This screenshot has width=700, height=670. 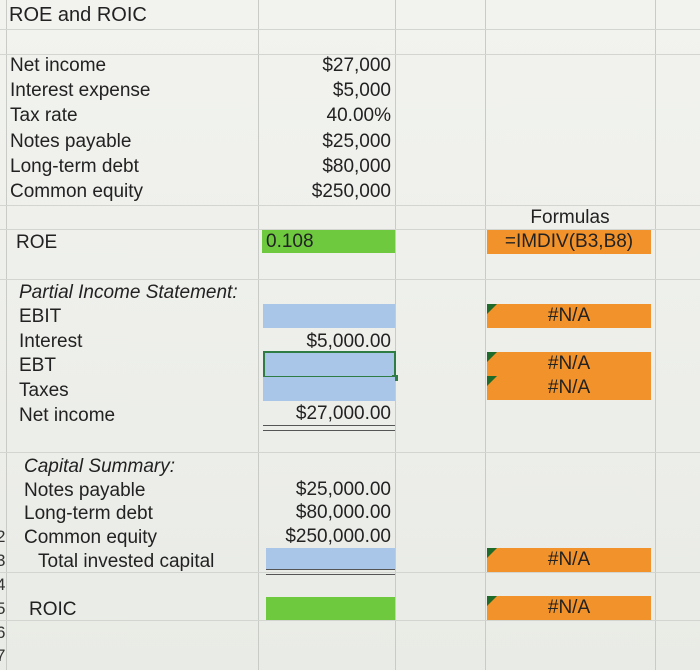 What do you see at coordinates (88, 513) in the screenshot?
I see `label-cs-long-term-debt: Long-term debt` at bounding box center [88, 513].